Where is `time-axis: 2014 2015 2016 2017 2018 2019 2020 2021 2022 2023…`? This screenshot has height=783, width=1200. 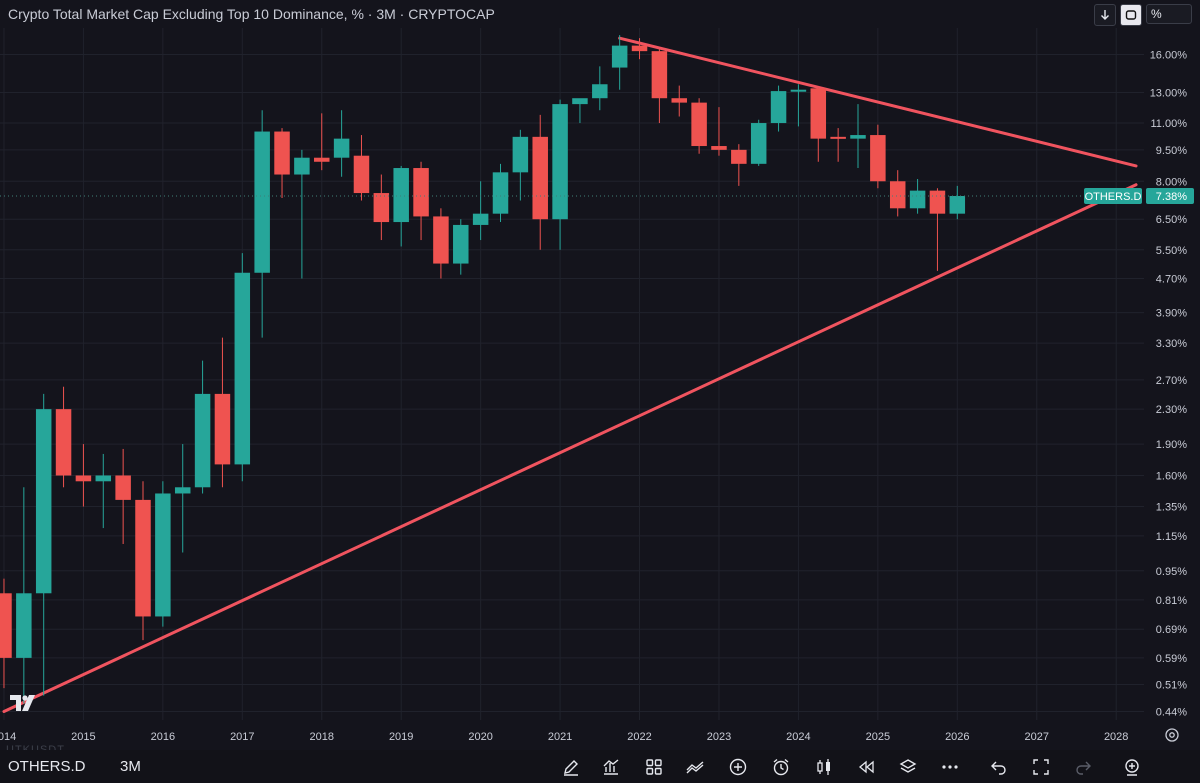 time-axis: 2014 2015 2016 2017 2018 2019 2020 2021 2022 2023… is located at coordinates (564, 737).